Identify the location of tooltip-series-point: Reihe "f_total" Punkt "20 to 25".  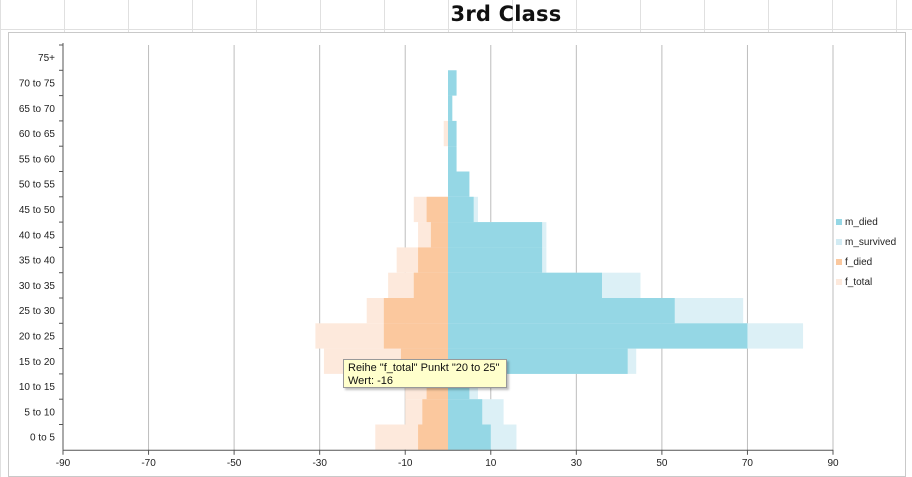
(424, 368).